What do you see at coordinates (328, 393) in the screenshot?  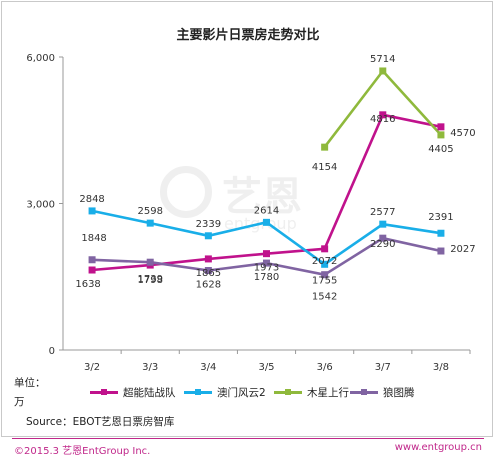 I see `legend-label: 木星上行` at bounding box center [328, 393].